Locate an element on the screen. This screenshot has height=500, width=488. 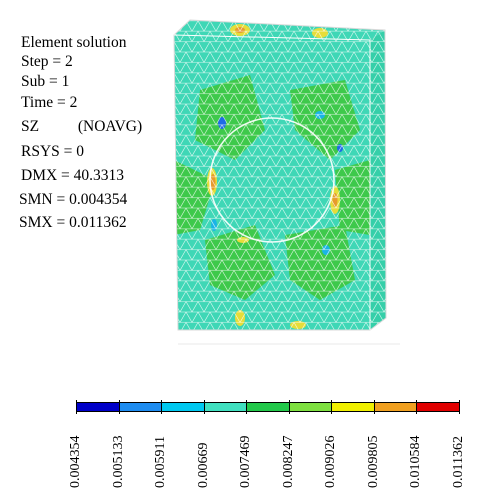
legend-value-label: 0.005133 is located at coordinates (118, 462).